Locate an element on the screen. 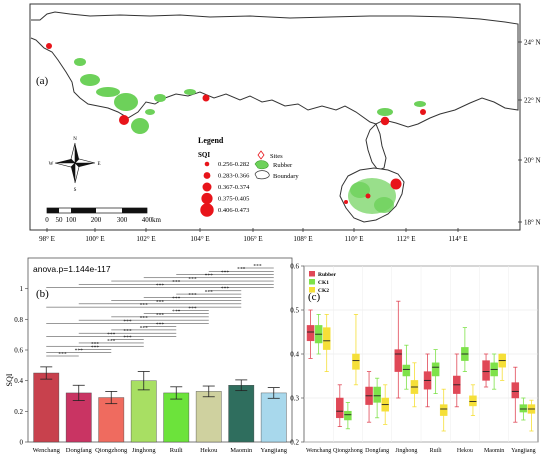 This screenshot has width=554, height=469. bar-y-tick-label: 1 is located at coordinates (22, 289).